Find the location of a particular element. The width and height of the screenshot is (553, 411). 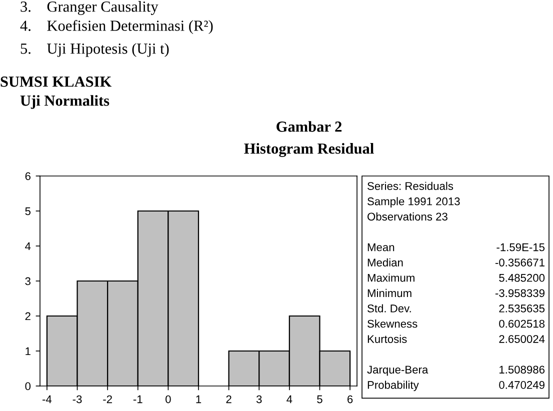

y-tick-label: 2 is located at coordinates (27, 316).